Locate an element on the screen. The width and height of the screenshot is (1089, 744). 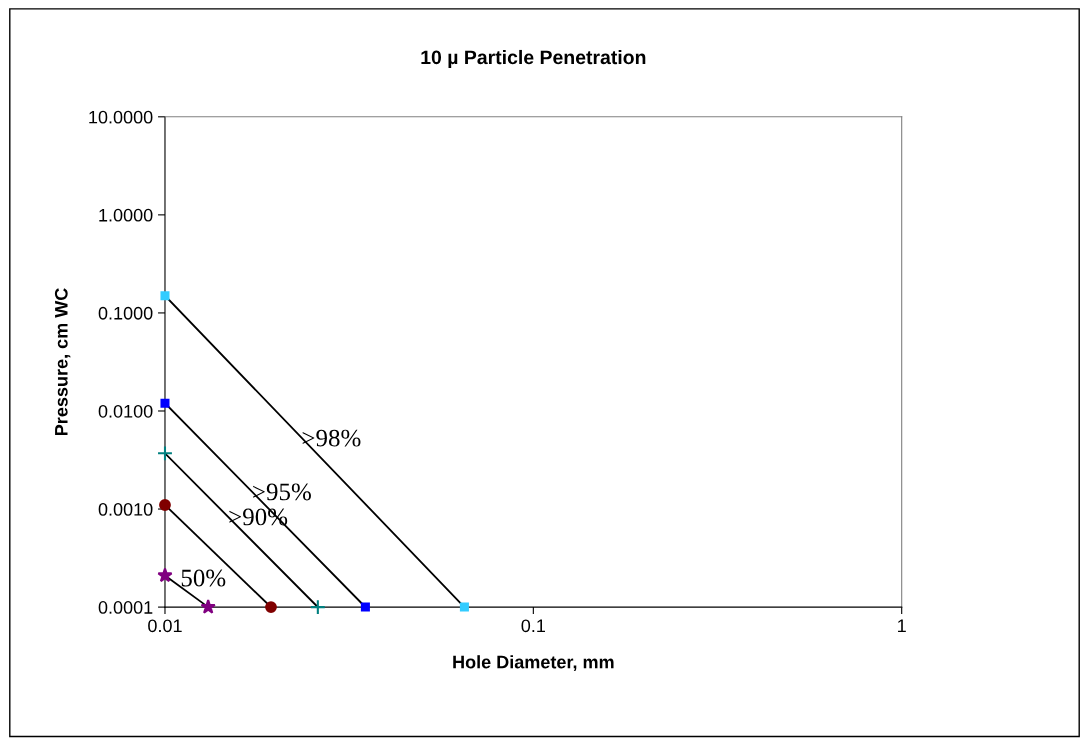
x-tick-label: 0.1 is located at coordinates (533, 626).